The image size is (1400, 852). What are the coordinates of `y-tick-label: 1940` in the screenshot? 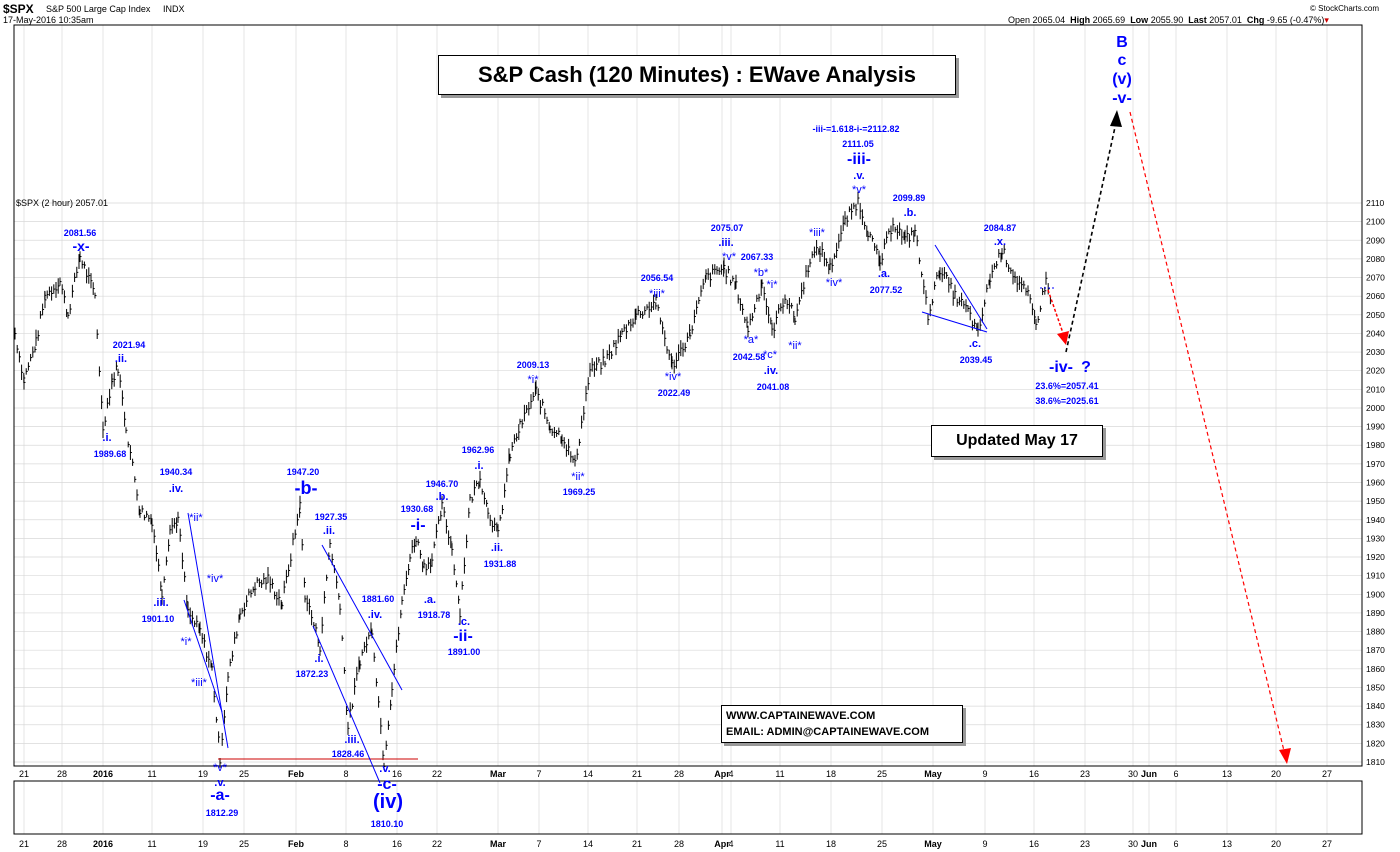 It's located at (1375, 520).